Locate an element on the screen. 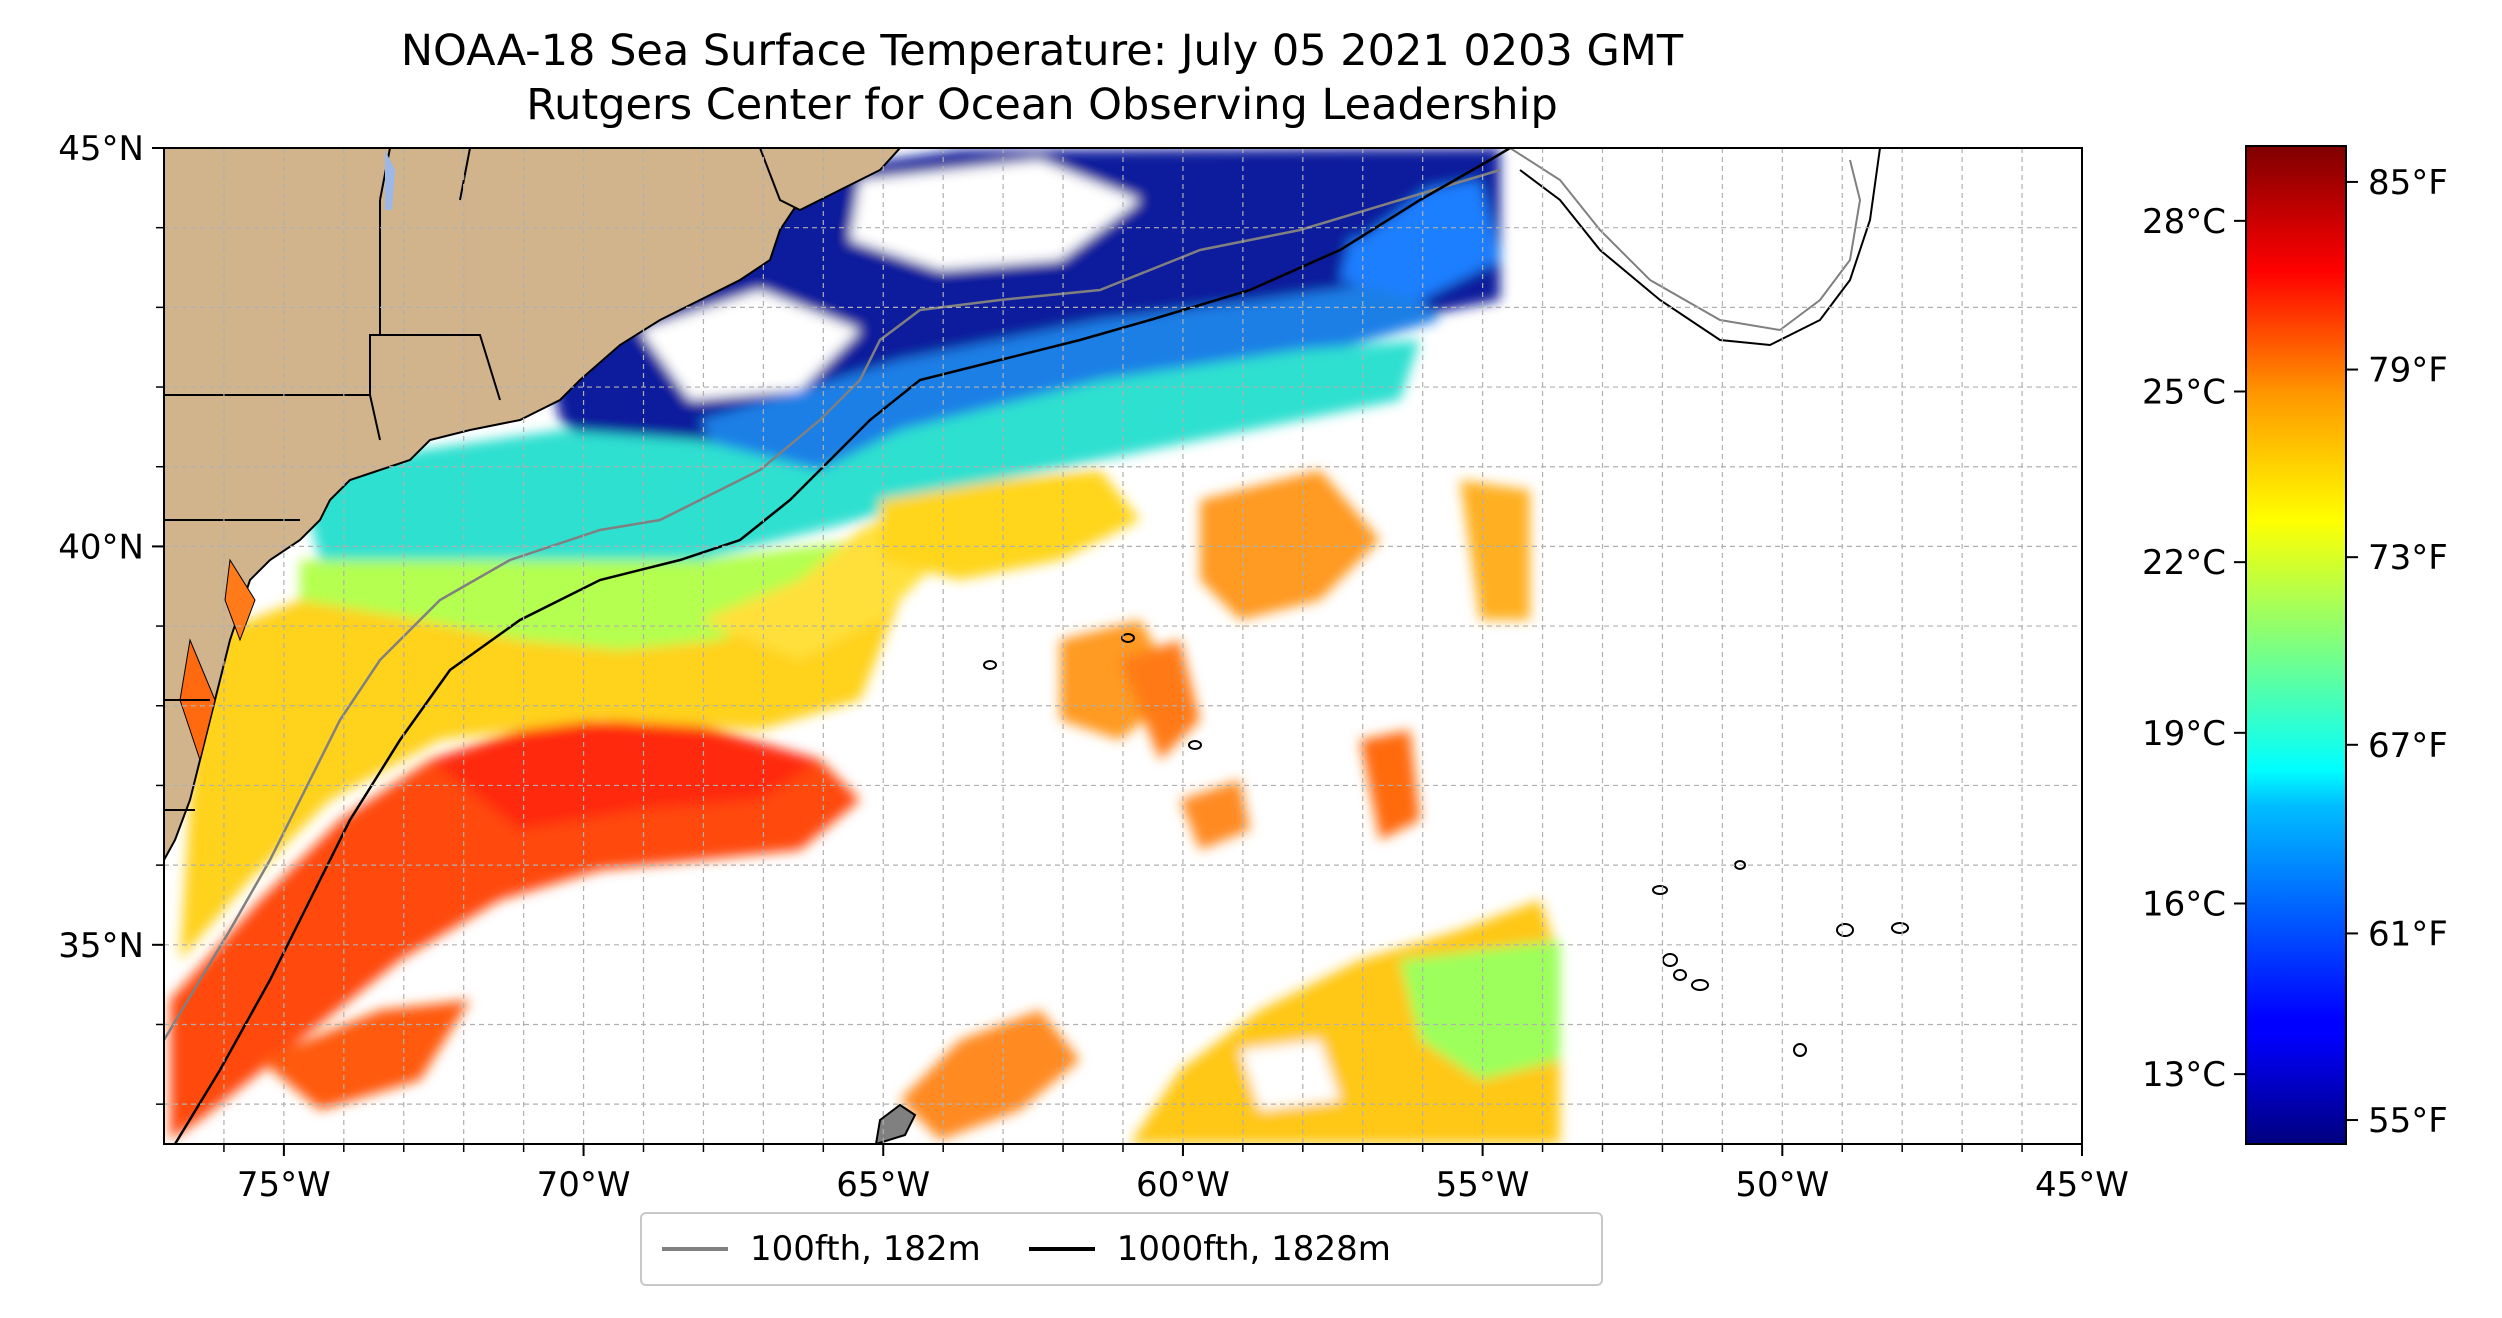  legend-item-100fth: 100fth, 182m is located at coordinates (821, 1249).